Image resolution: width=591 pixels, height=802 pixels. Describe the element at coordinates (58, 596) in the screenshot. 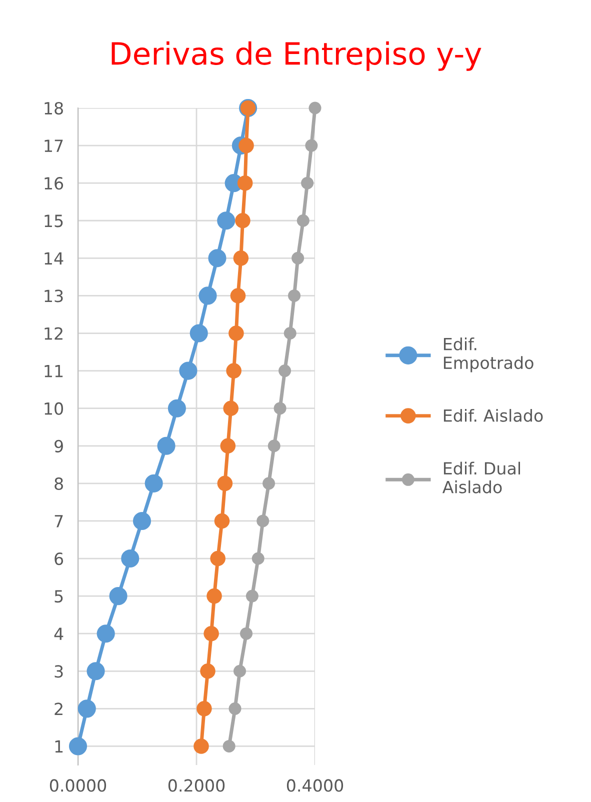

I see `y-tick-label: 5` at that location.